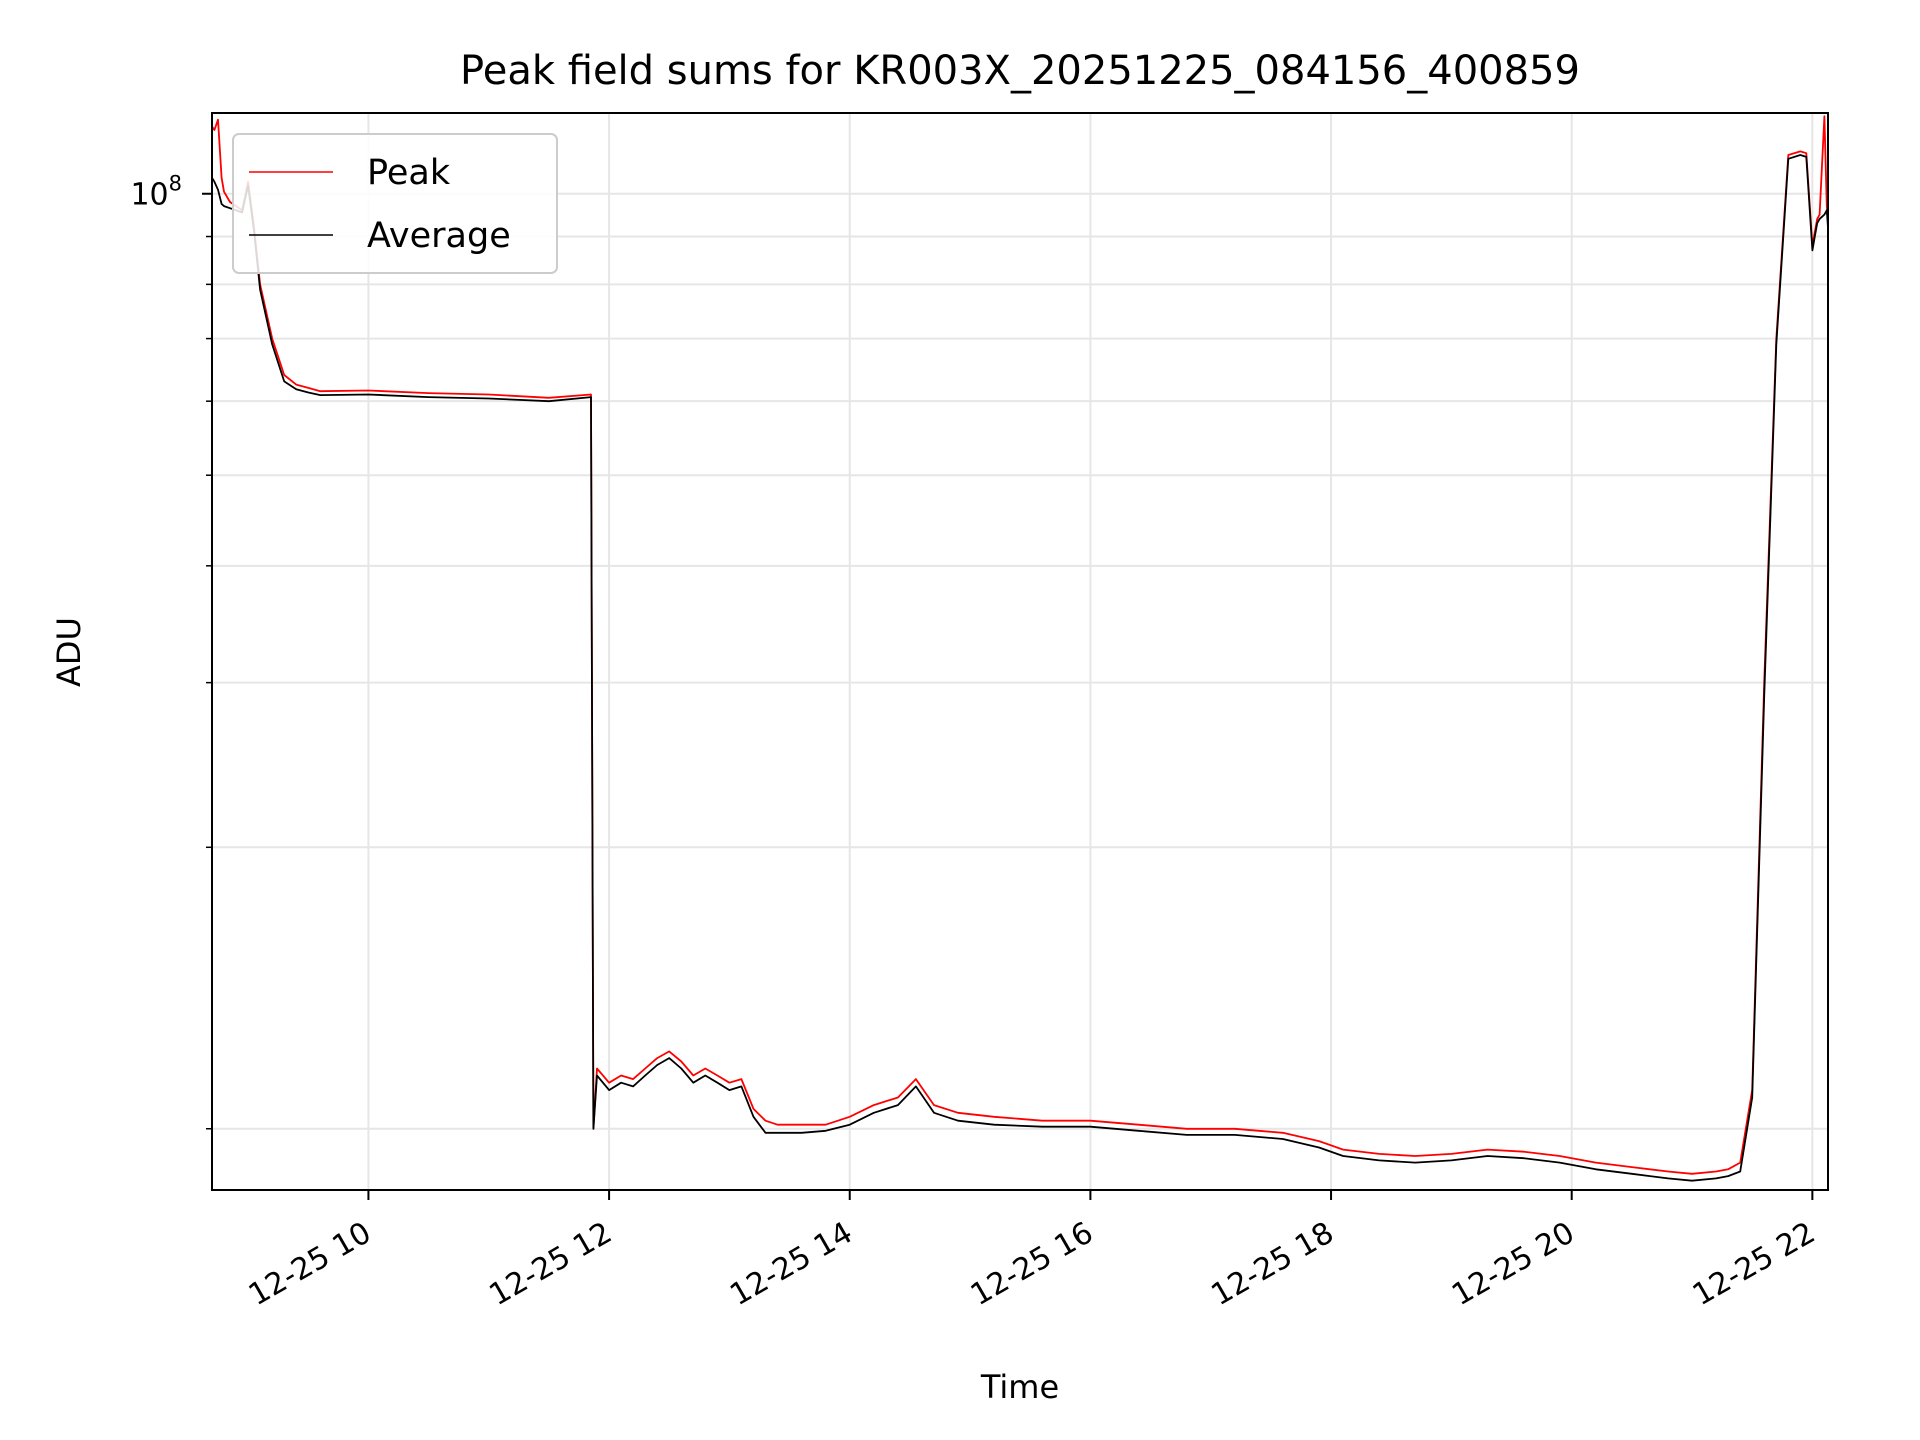 The height and width of the screenshot is (1440, 1920). What do you see at coordinates (1273, 1264) in the screenshot?
I see `x-tick-label: 12-25 18` at bounding box center [1273, 1264].